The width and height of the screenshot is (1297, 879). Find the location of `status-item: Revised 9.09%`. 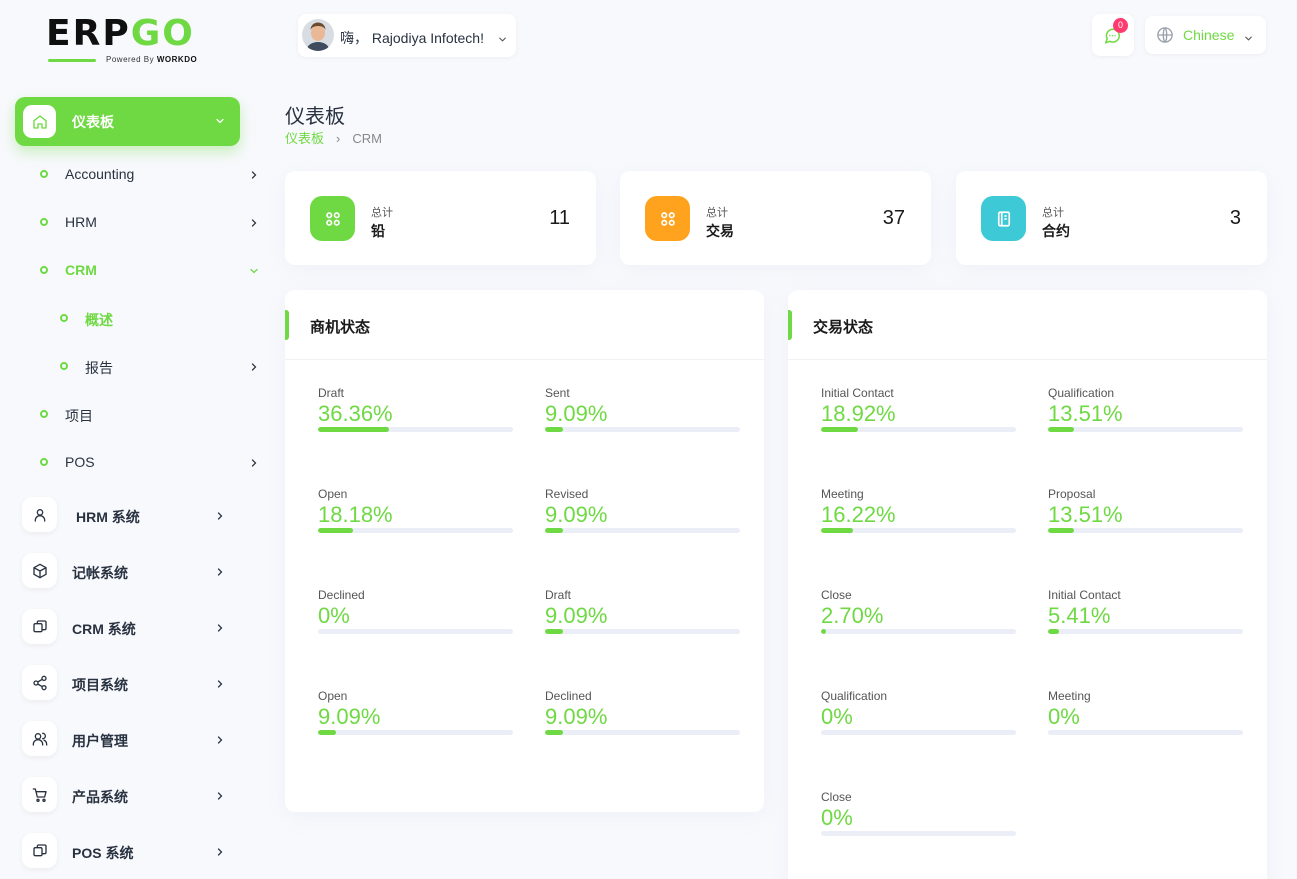

status-item: Revised 9.09% is located at coordinates (642, 517).